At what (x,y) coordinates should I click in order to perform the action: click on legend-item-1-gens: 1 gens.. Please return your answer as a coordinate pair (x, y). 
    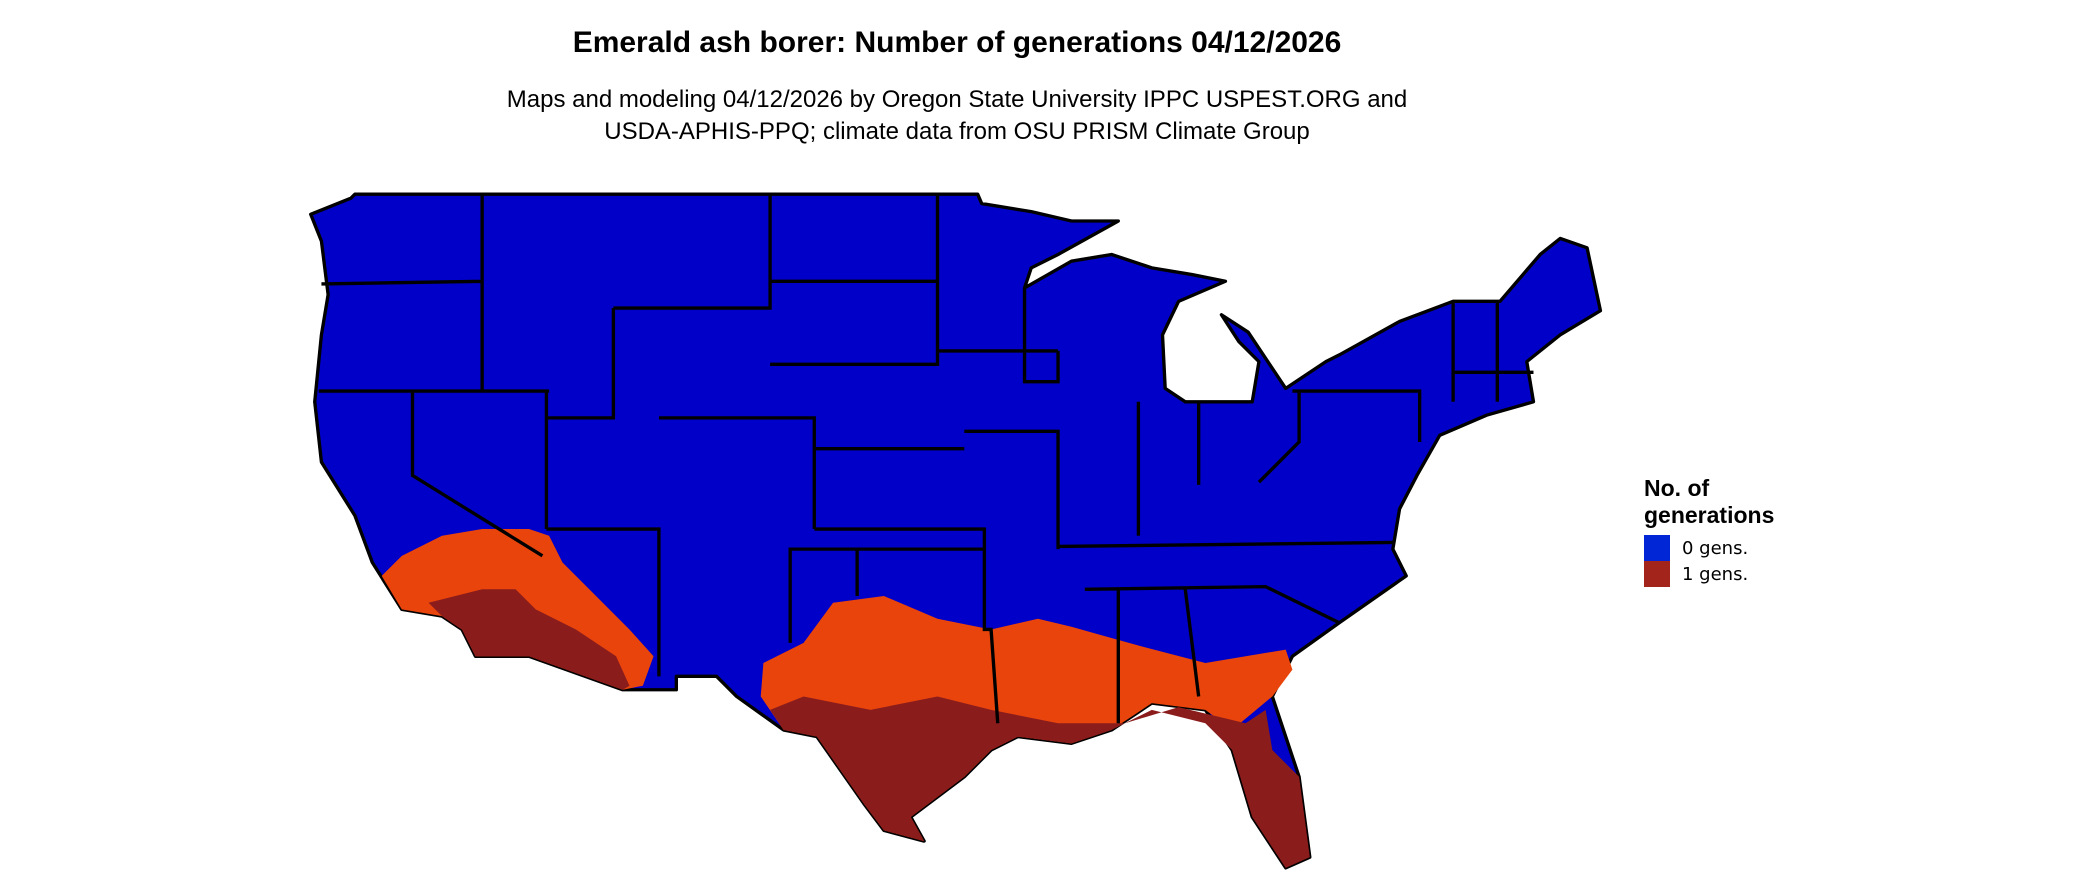
    Looking at the image, I should click on (1709, 574).